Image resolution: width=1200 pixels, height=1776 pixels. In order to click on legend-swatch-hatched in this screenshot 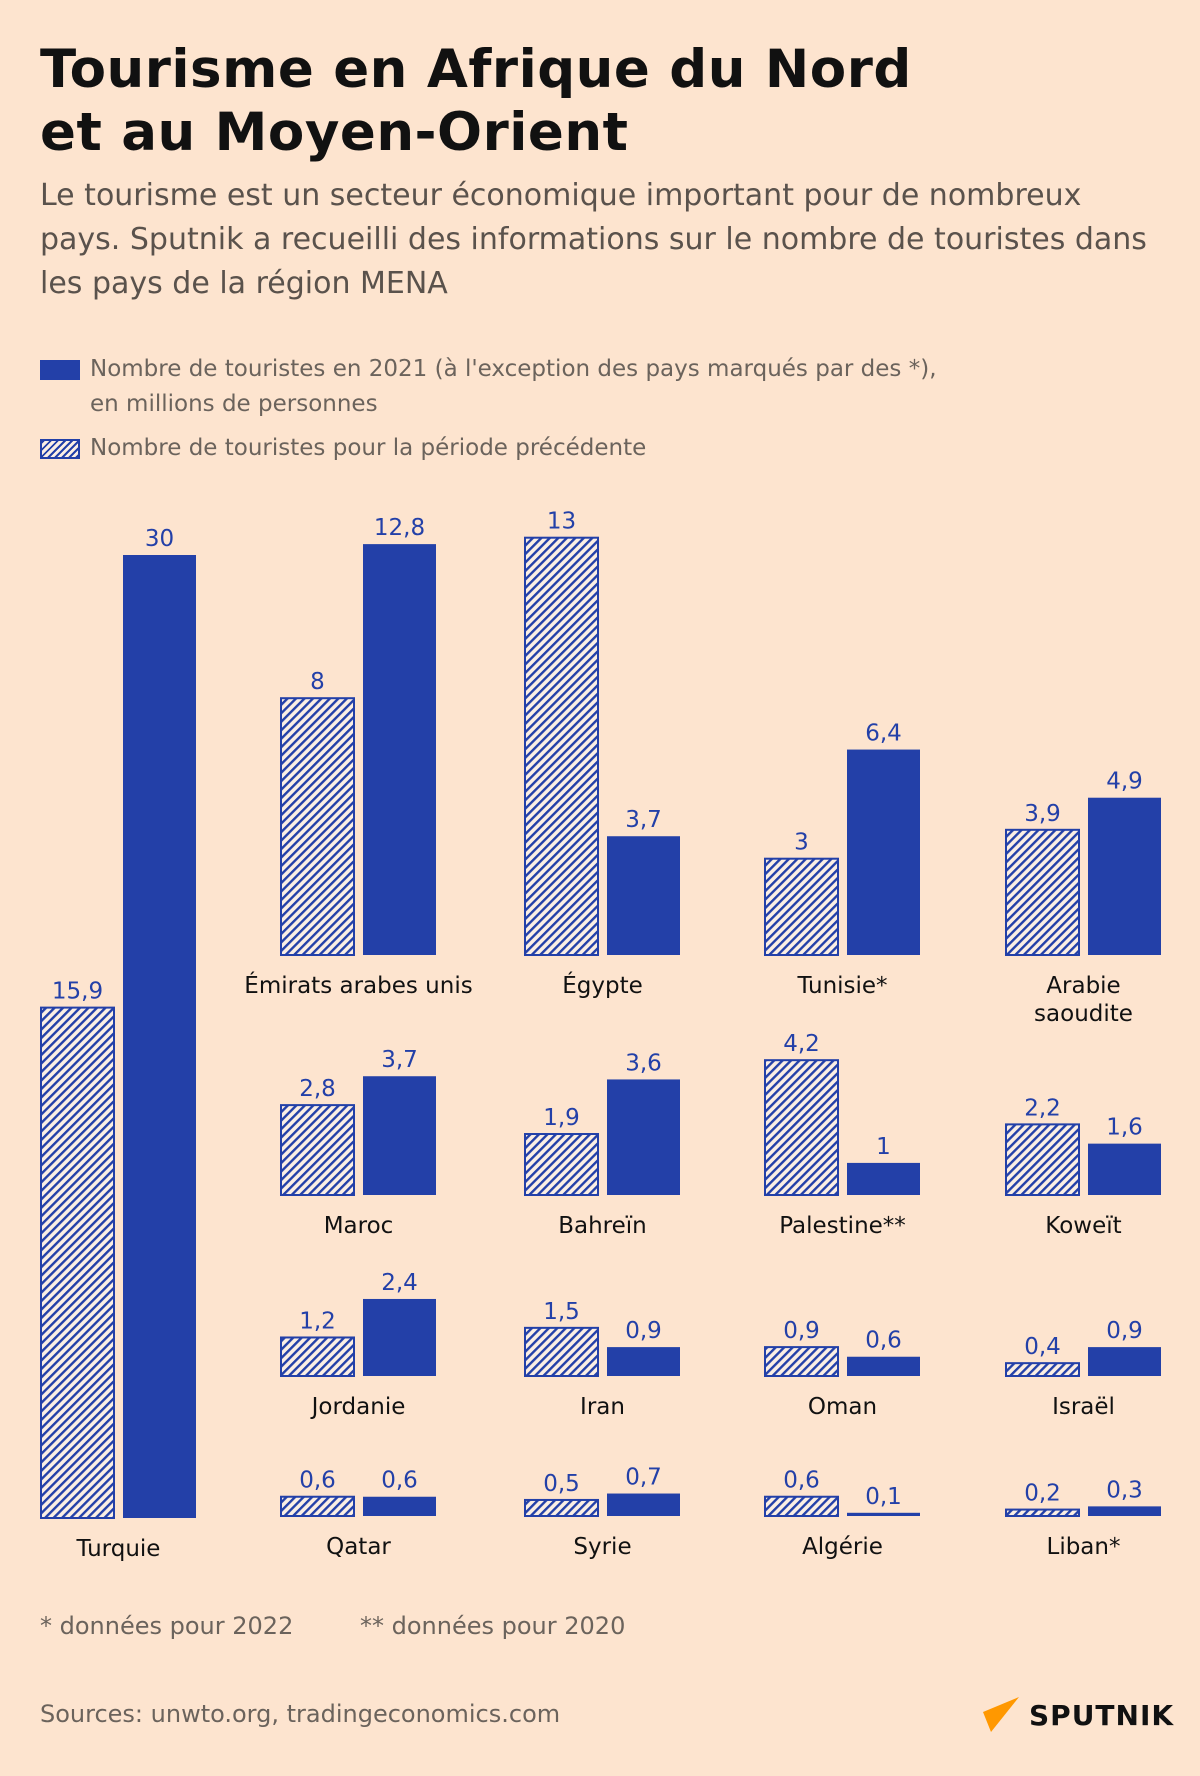, I will do `click(60, 449)`.